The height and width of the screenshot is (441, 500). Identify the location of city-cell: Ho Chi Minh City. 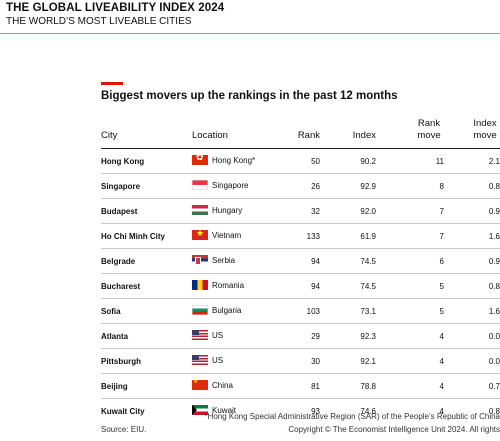
(146, 236).